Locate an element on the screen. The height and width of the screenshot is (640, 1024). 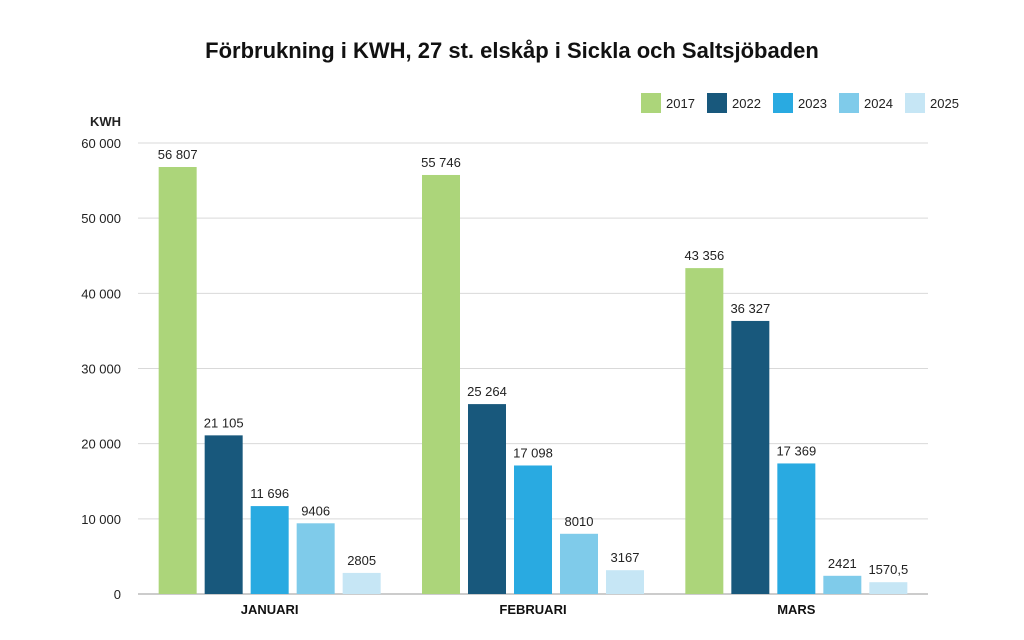
bar-2022-februari is located at coordinates (487, 499).